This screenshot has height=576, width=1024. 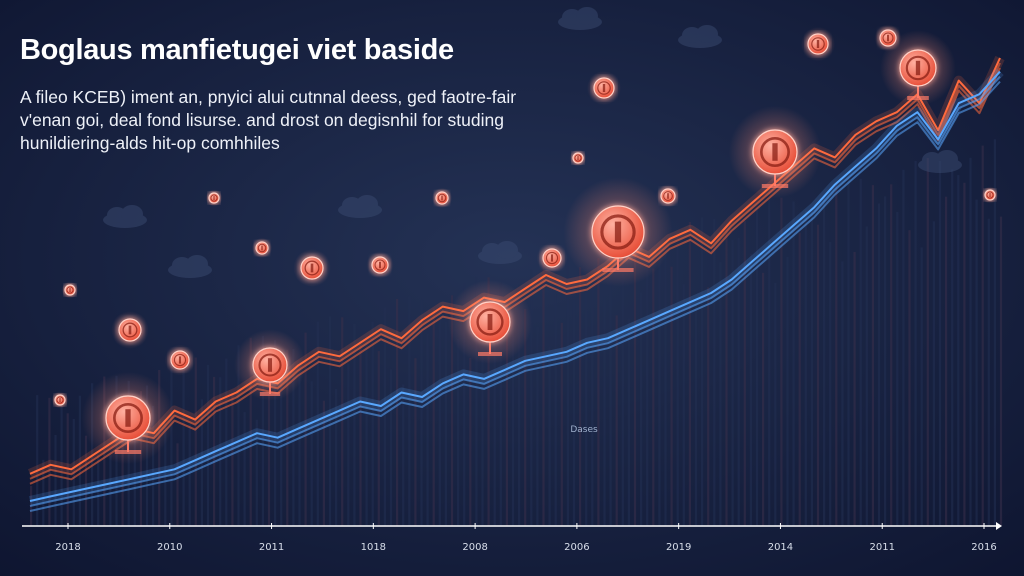 I want to click on x-tick-label: 2014, so click(x=780, y=547).